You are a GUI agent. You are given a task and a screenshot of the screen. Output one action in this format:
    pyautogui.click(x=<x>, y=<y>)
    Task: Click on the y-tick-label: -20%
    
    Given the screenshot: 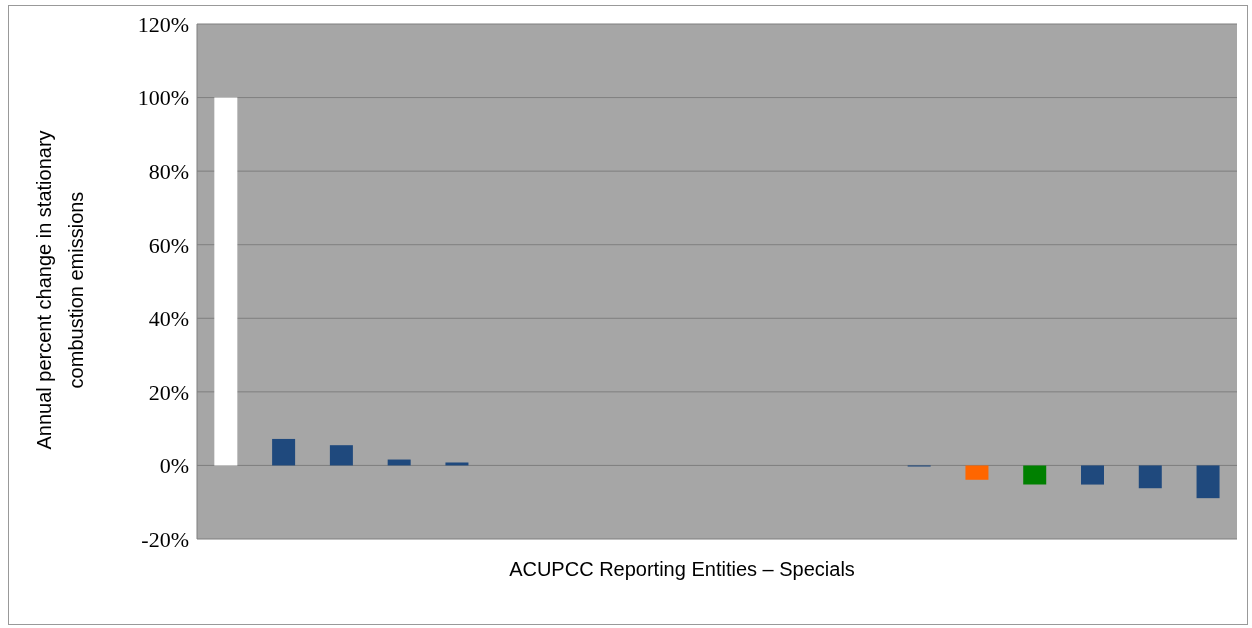 What is the action you would take?
    pyautogui.click(x=165, y=539)
    